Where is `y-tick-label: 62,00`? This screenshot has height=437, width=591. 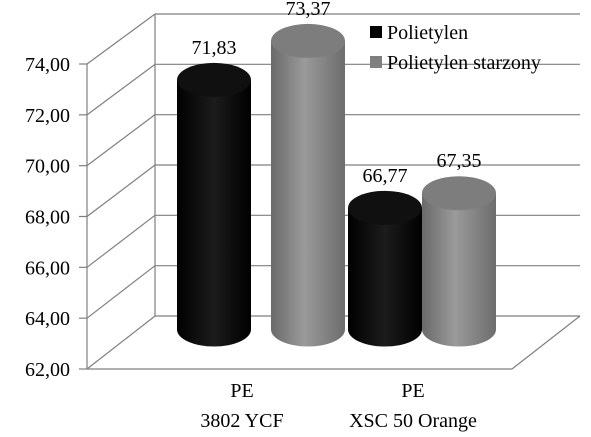 y-tick-label: 62,00 is located at coordinates (47, 370).